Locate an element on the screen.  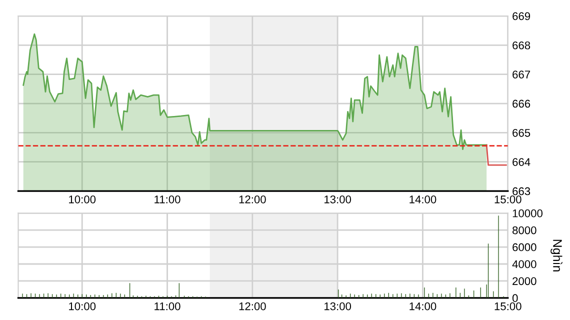
y-tick-label: 665 is located at coordinates (521, 132).